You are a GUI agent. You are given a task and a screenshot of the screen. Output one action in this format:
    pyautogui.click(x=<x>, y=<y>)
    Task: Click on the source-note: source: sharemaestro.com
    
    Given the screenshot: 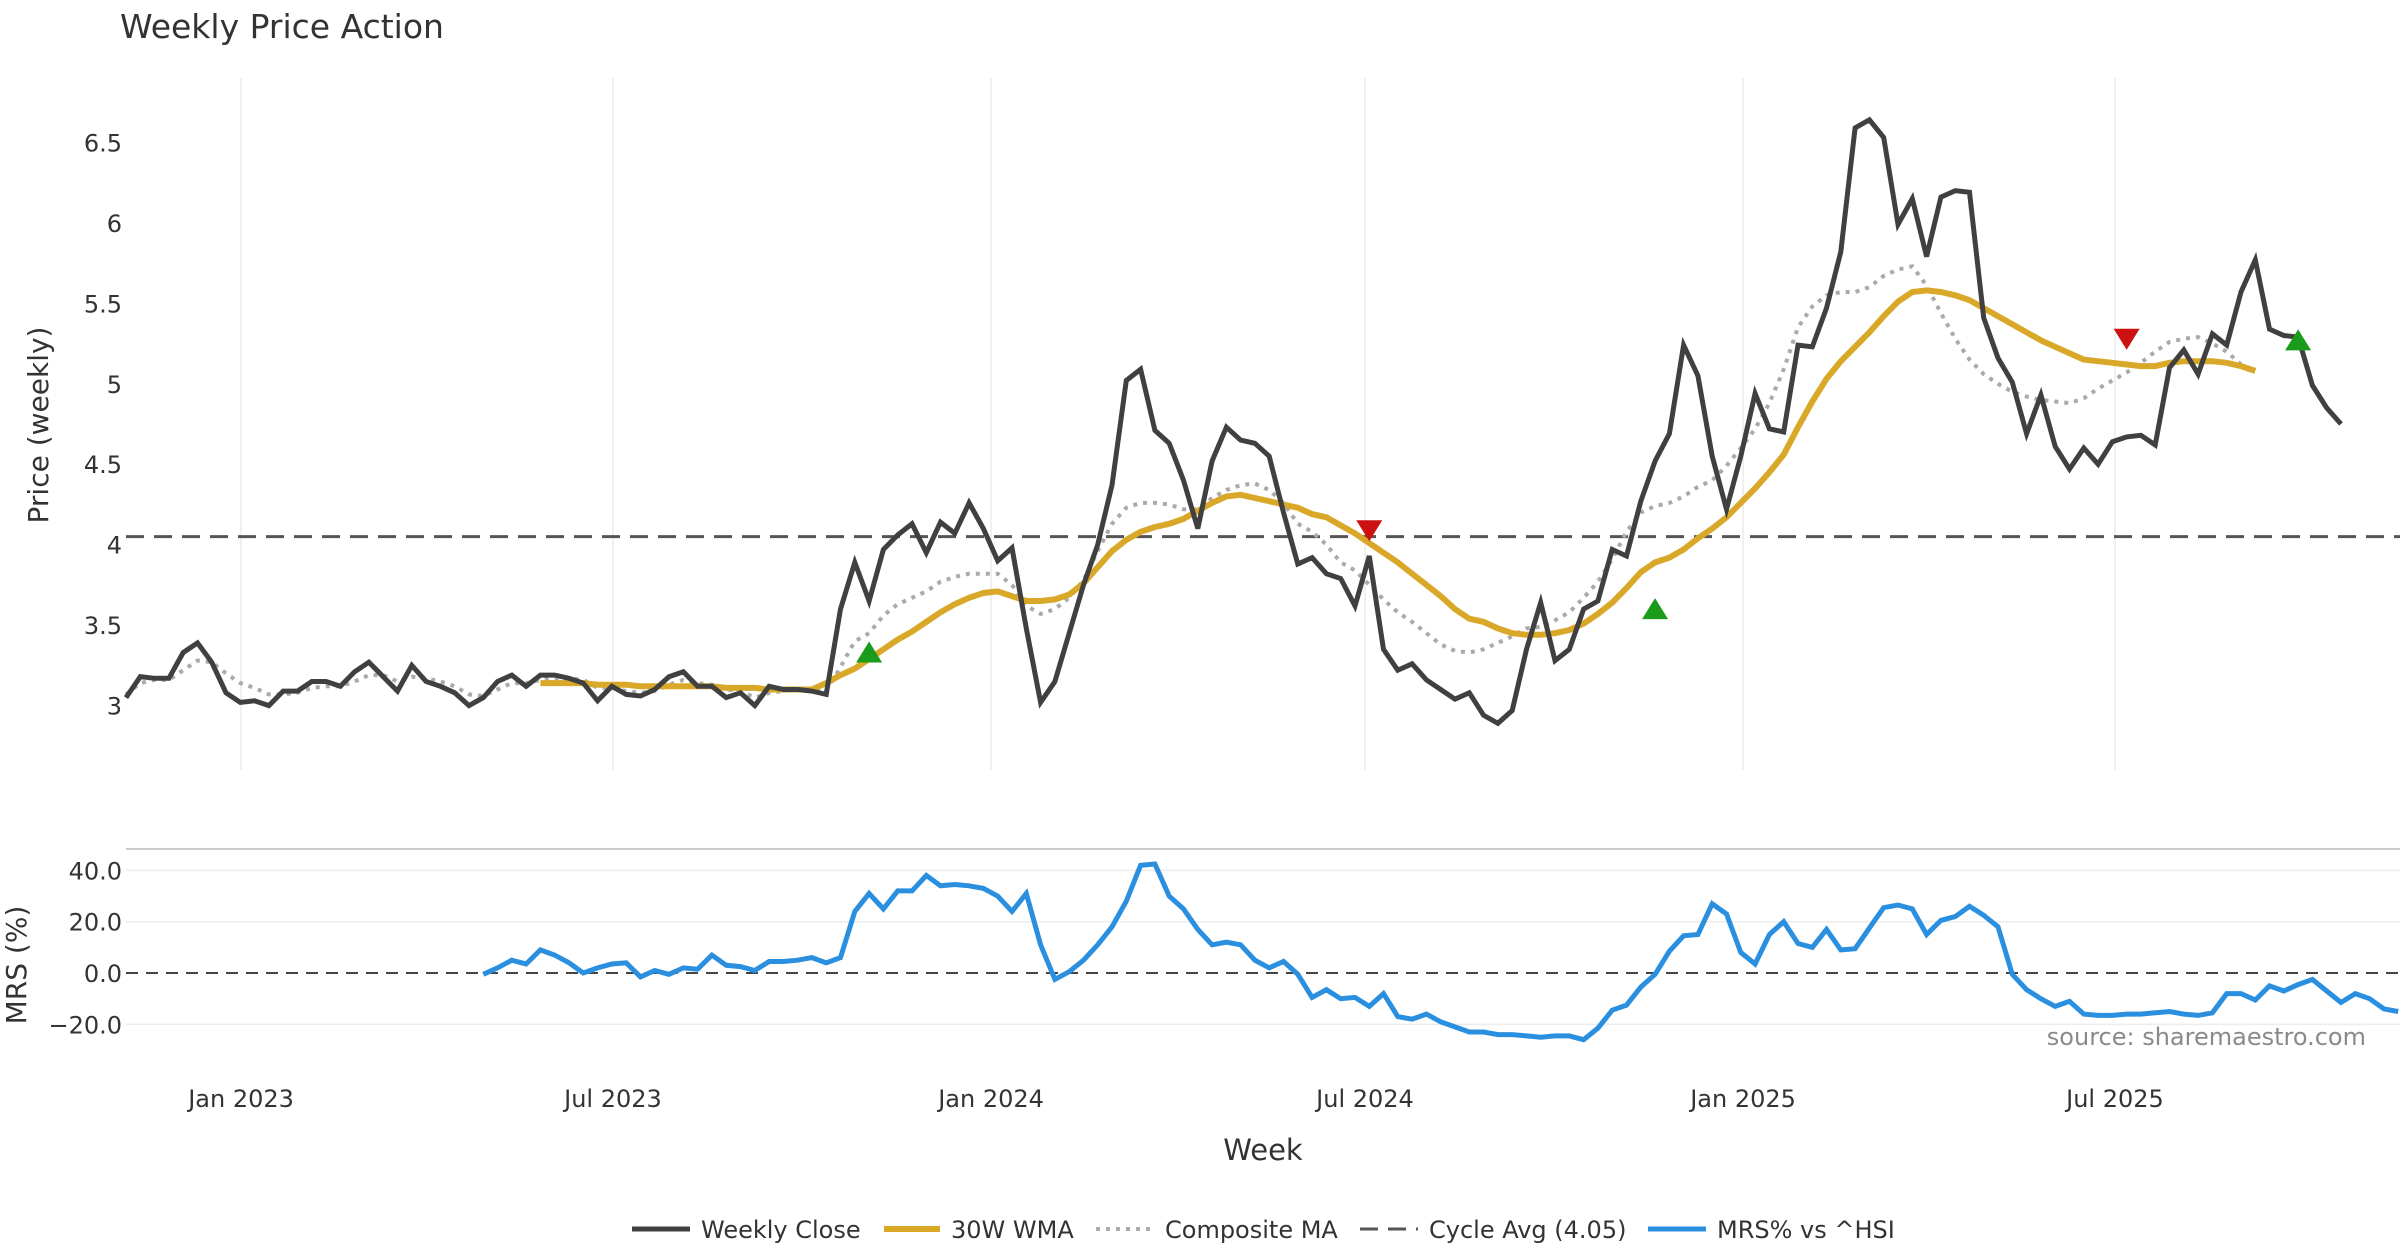 What is the action you would take?
    pyautogui.click(x=2206, y=1037)
    